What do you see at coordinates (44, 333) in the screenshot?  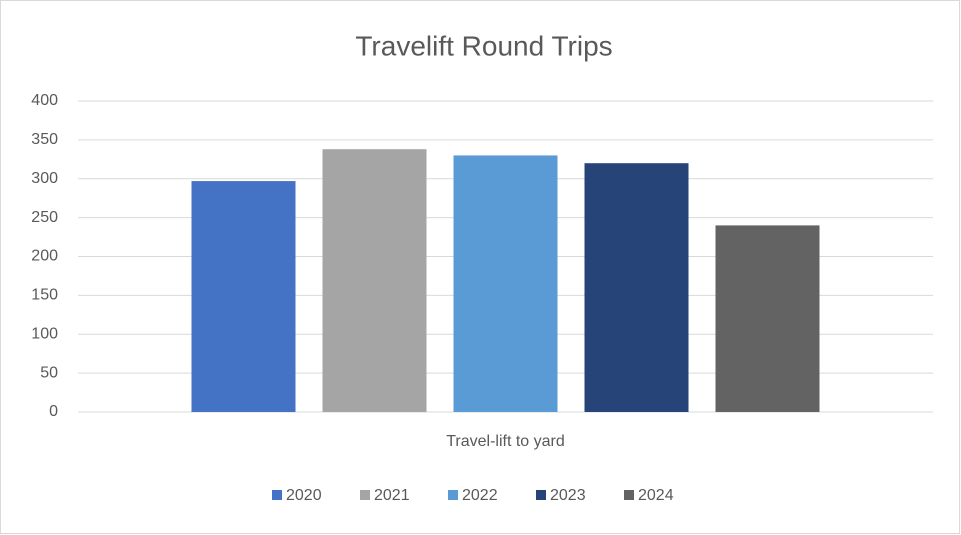 I see `y-tick-label: 100` at bounding box center [44, 333].